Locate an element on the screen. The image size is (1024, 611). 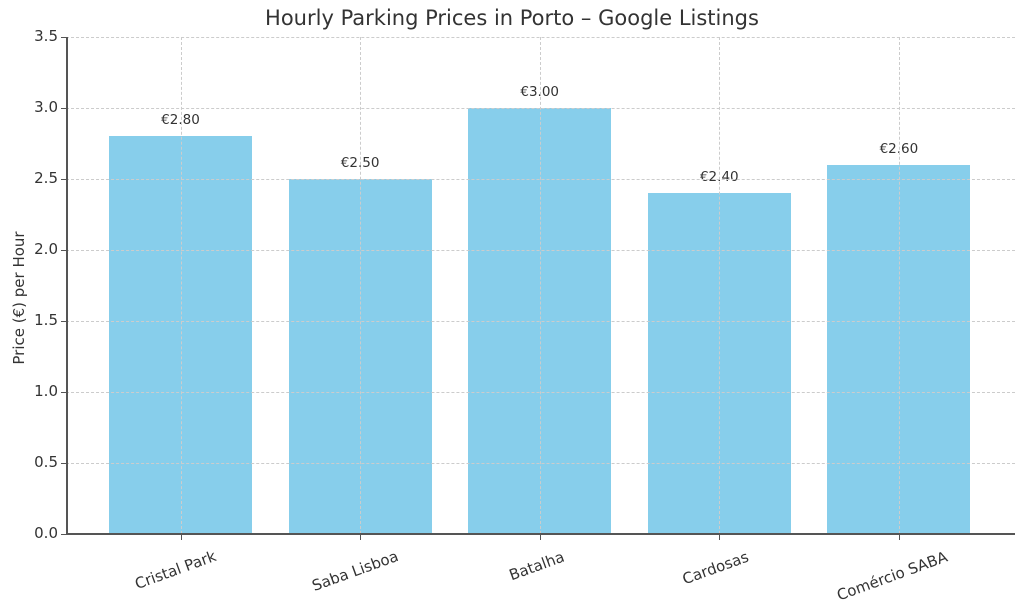
x-tick-label: Saba Lisboa is located at coordinates (355, 571).